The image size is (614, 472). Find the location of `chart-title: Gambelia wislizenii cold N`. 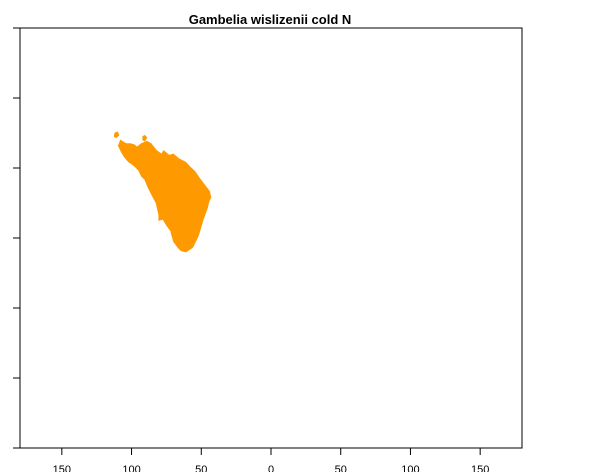

chart-title: Gambelia wislizenii cold N is located at coordinates (270, 19).